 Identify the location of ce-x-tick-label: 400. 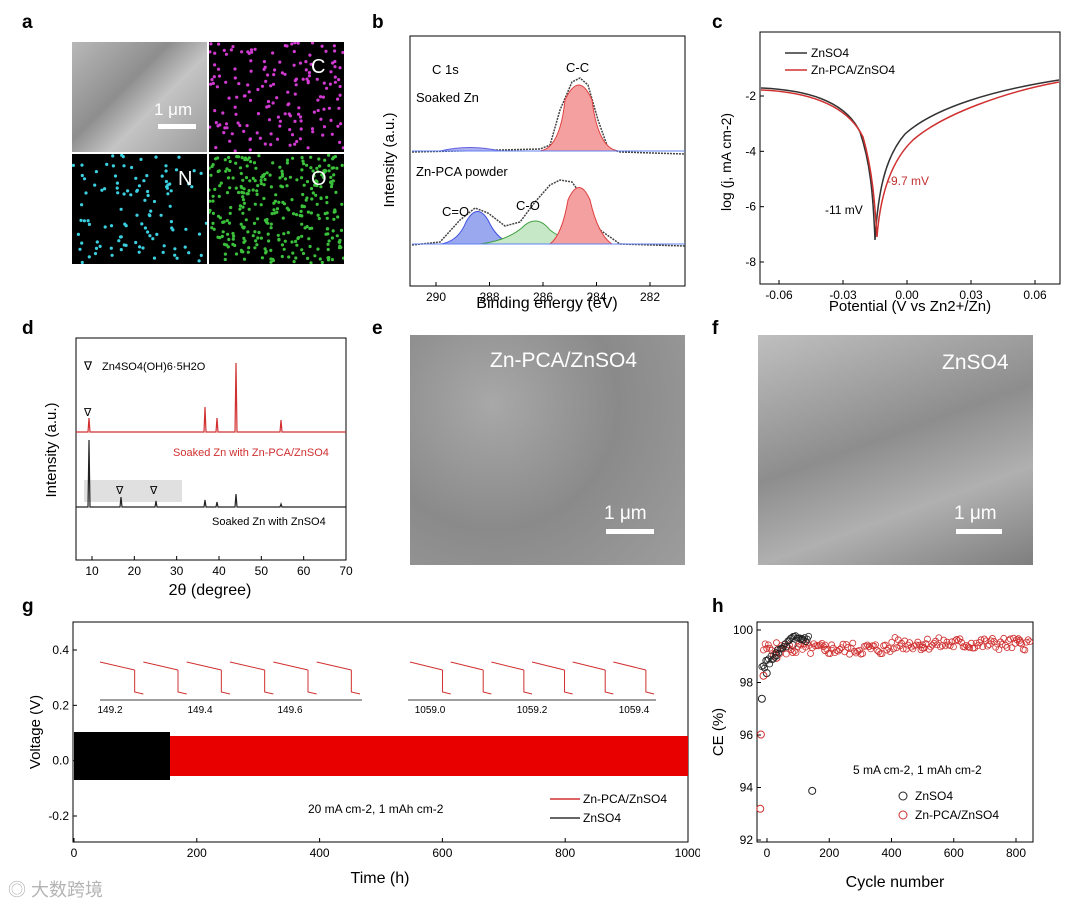
(891, 853).